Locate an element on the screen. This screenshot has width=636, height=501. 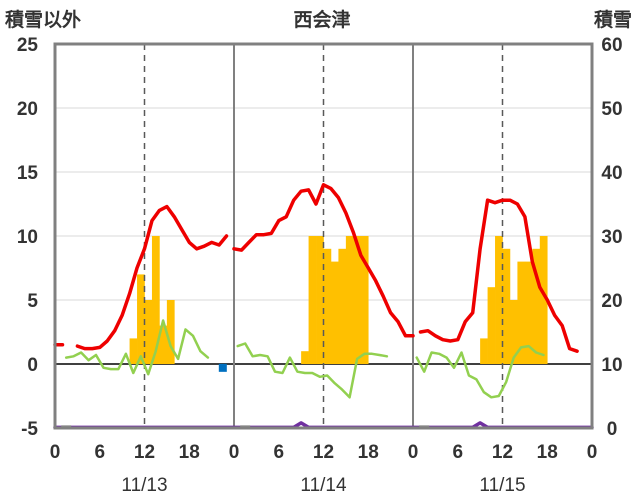
left-tick-label: 20 is located at coordinates (27, 109).